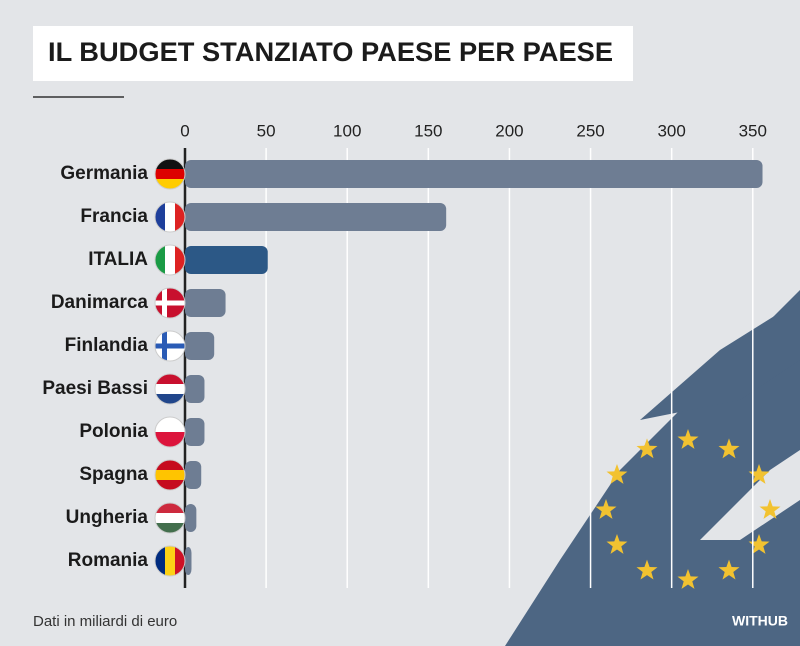 This screenshot has width=800, height=646. I want to click on y-tick-label: Spagna, so click(113, 474).